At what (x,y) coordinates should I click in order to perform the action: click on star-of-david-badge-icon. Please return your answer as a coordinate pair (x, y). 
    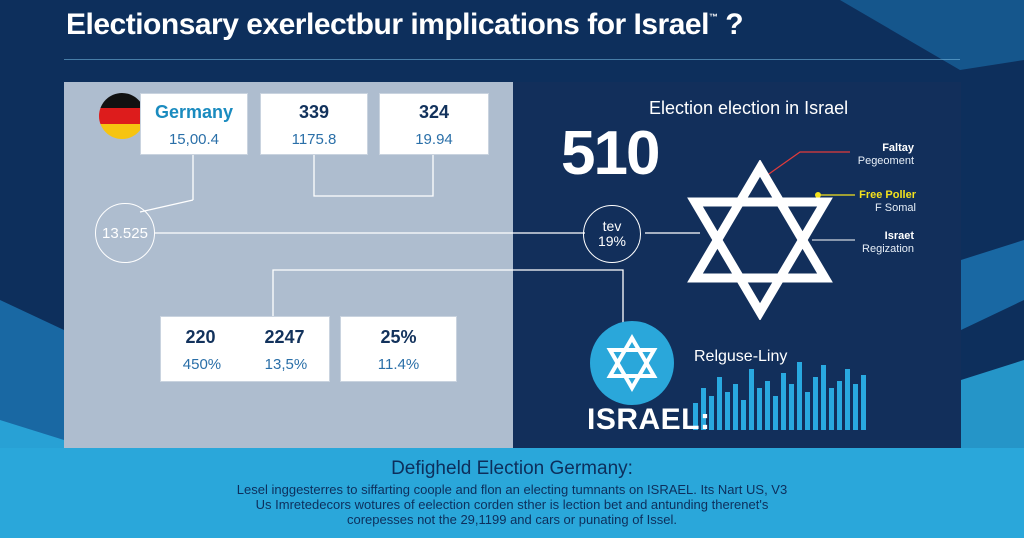
    Looking at the image, I should click on (632, 363).